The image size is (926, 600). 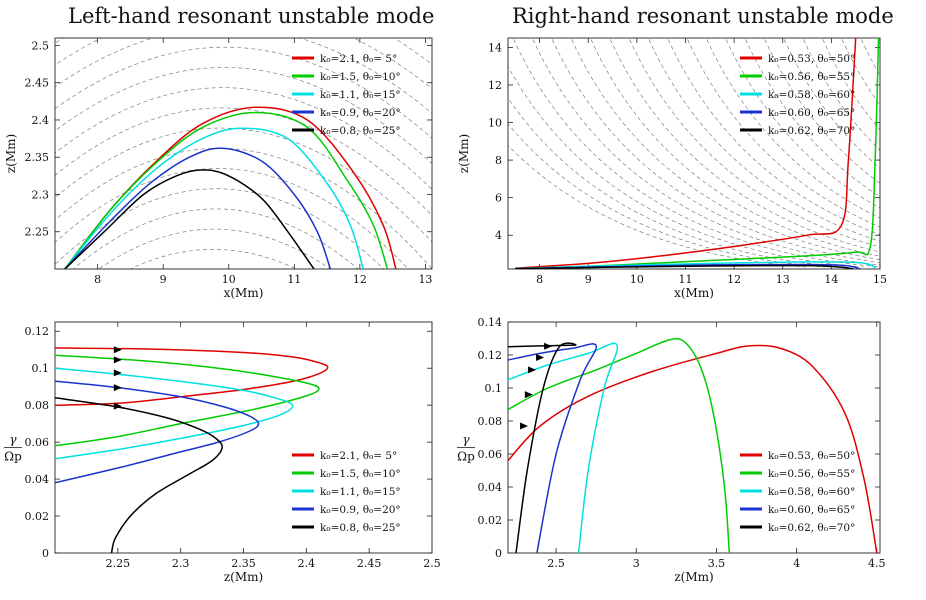 What do you see at coordinates (495, 123) in the screenshot?
I see `y-tick-label: 10` at bounding box center [495, 123].